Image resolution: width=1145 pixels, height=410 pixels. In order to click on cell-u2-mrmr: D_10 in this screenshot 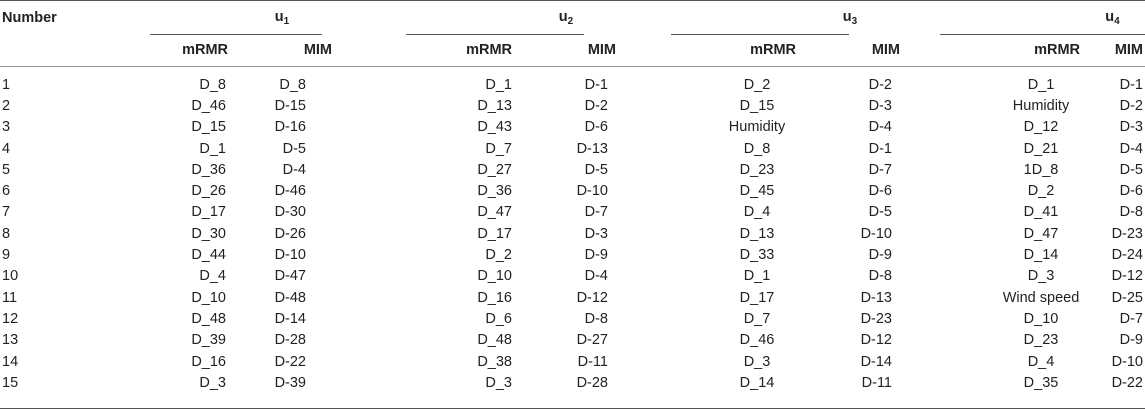, I will do `click(494, 276)`.